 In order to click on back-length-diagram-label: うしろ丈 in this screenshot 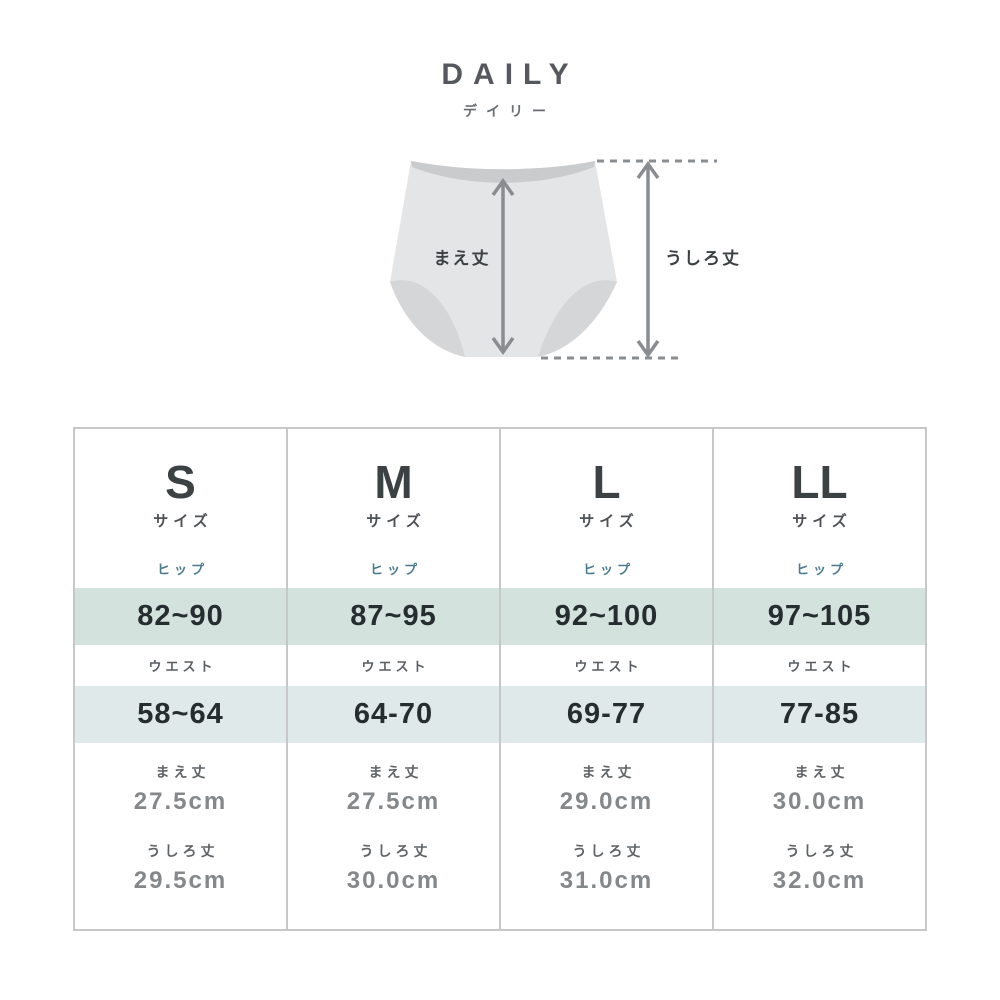, I will do `click(703, 258)`.